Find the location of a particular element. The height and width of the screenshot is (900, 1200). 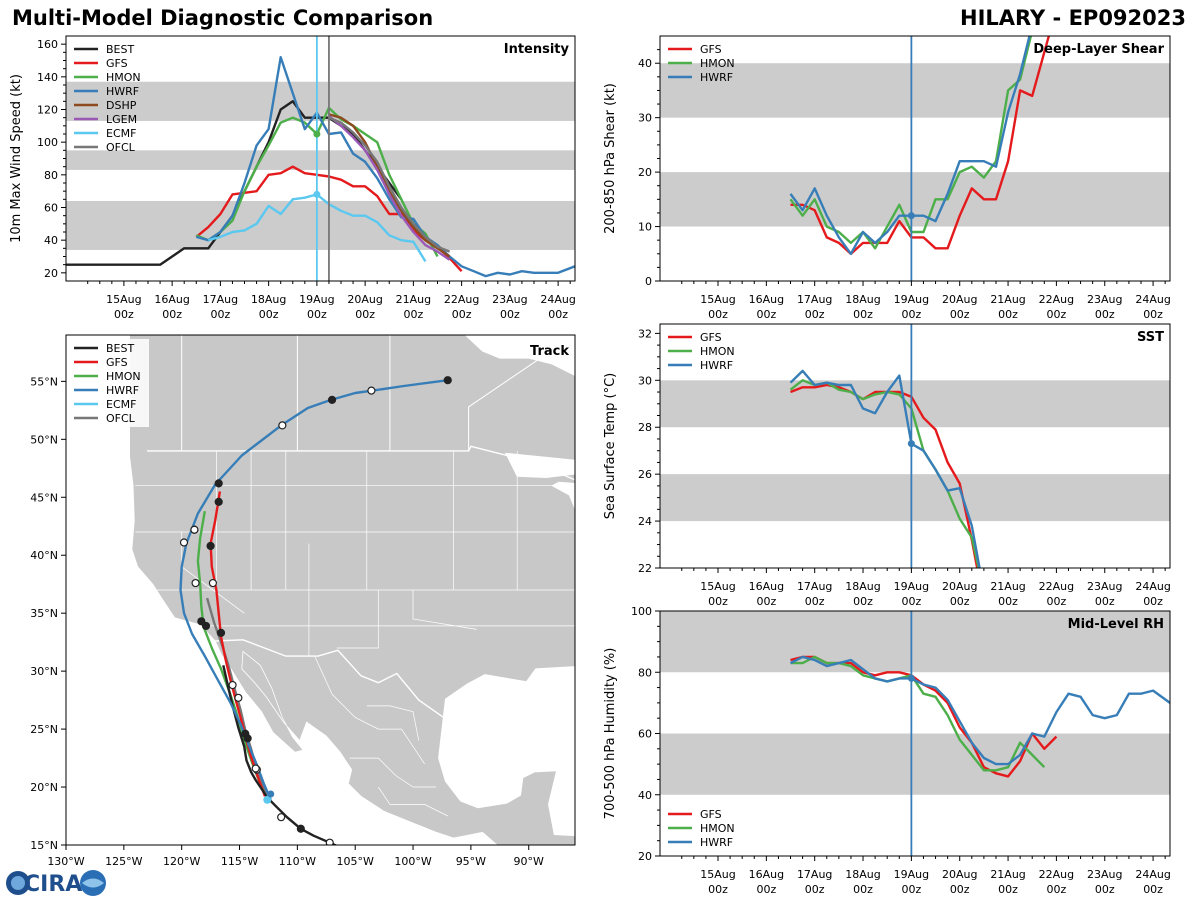

shear-series-gfs is located at coordinates (920, 146).